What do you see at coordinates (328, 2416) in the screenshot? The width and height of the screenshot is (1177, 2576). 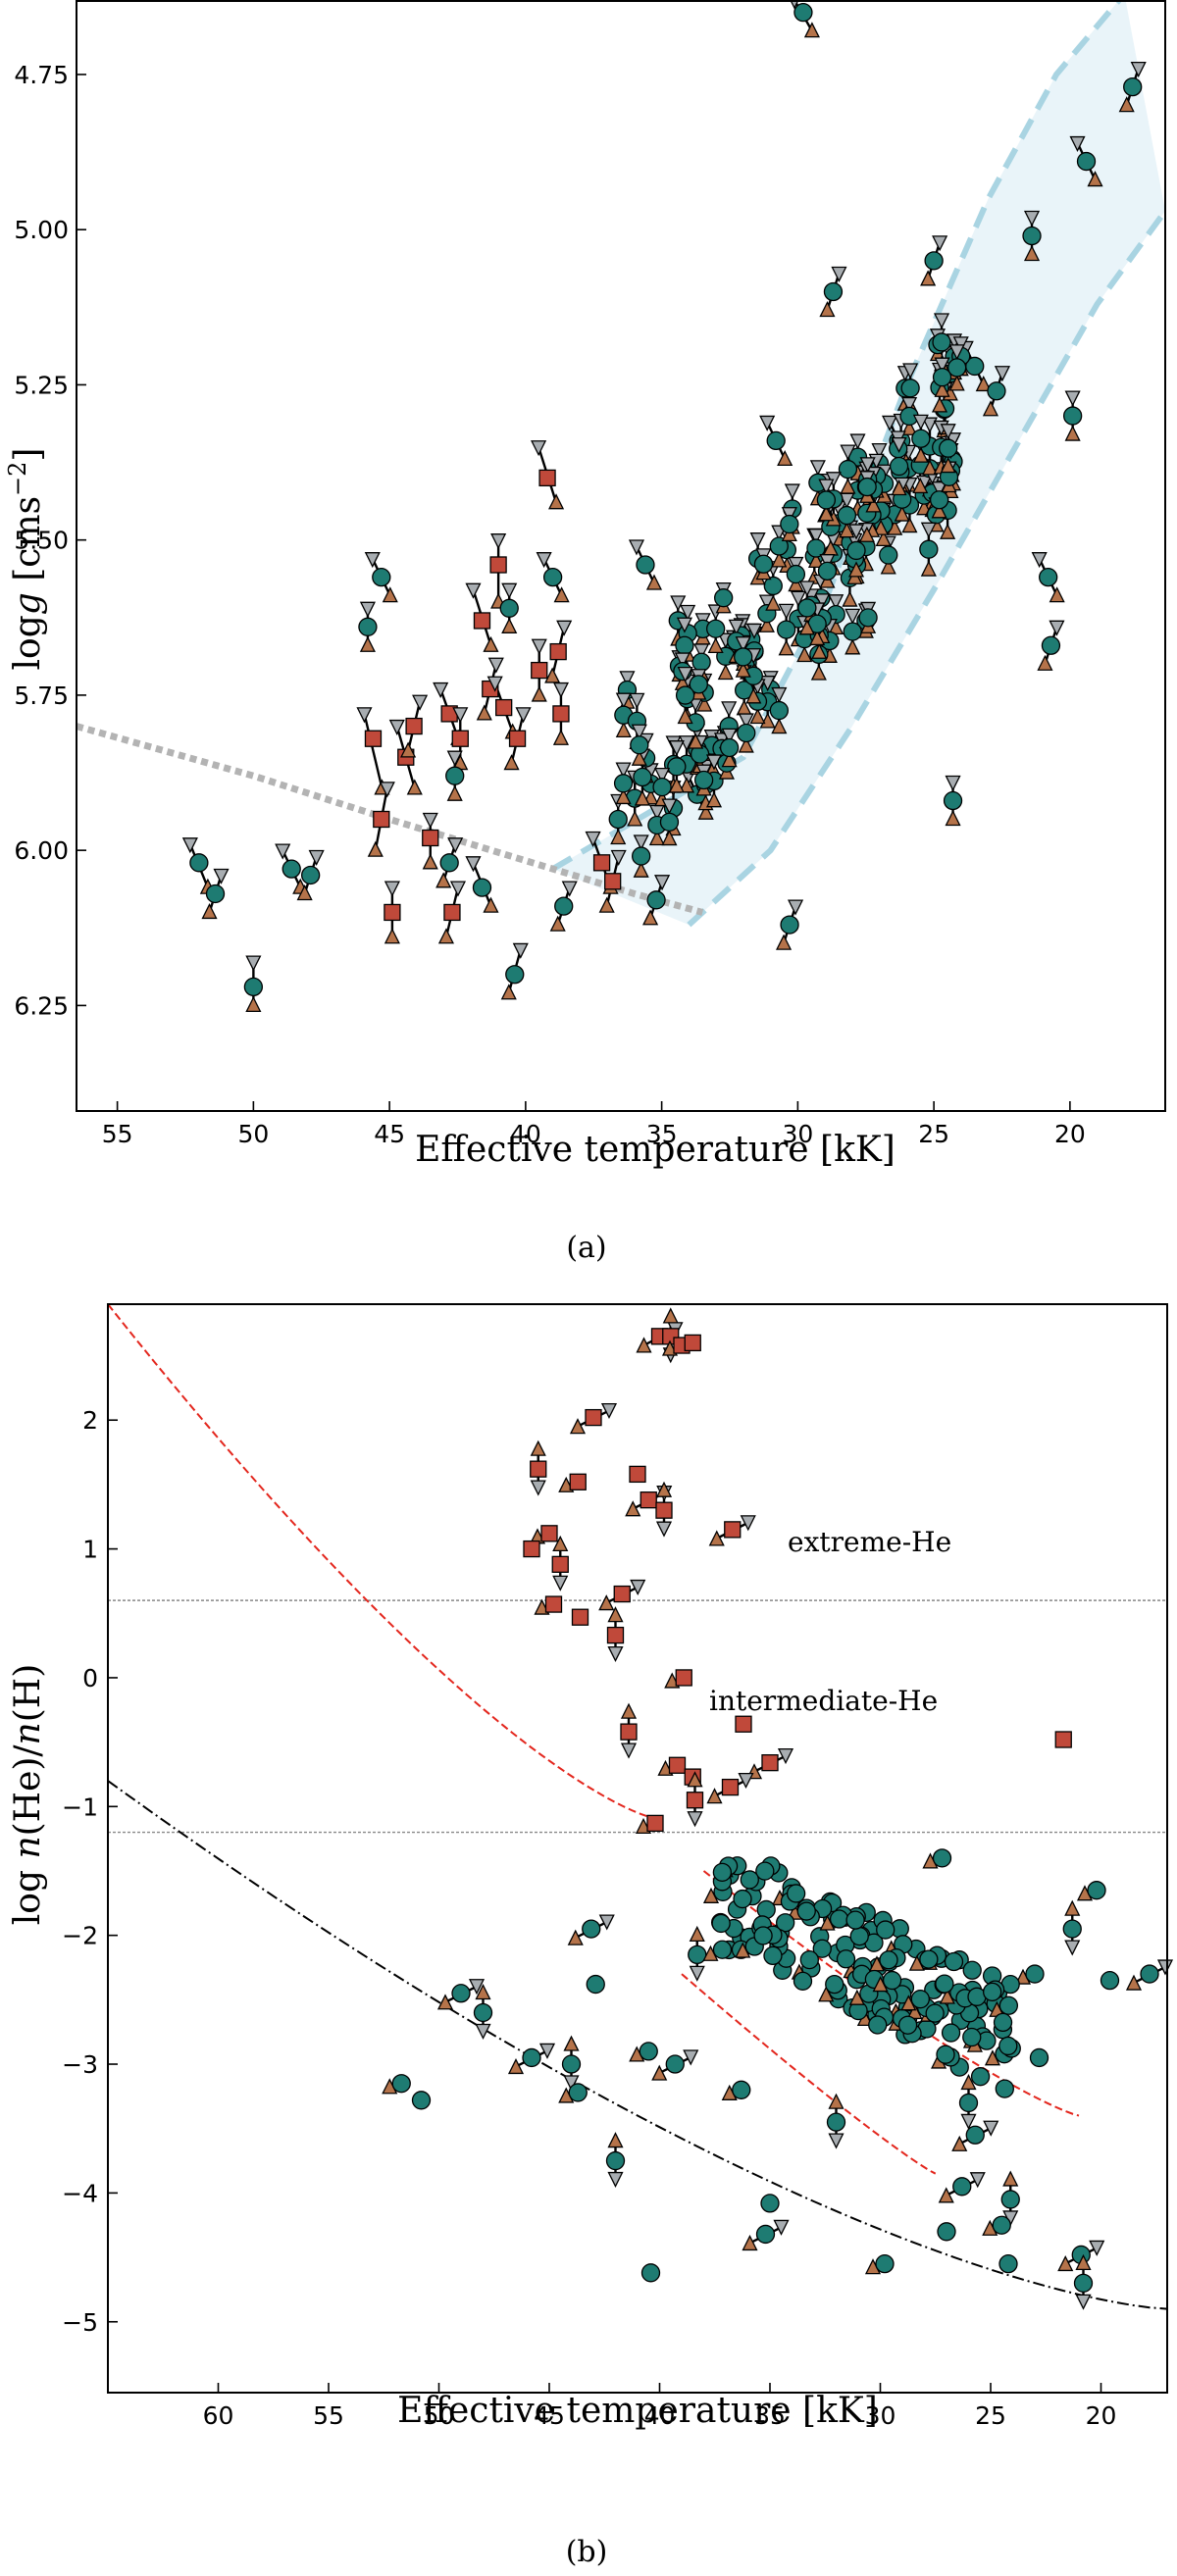 I see `b-x-tick-label: 55` at bounding box center [328, 2416].